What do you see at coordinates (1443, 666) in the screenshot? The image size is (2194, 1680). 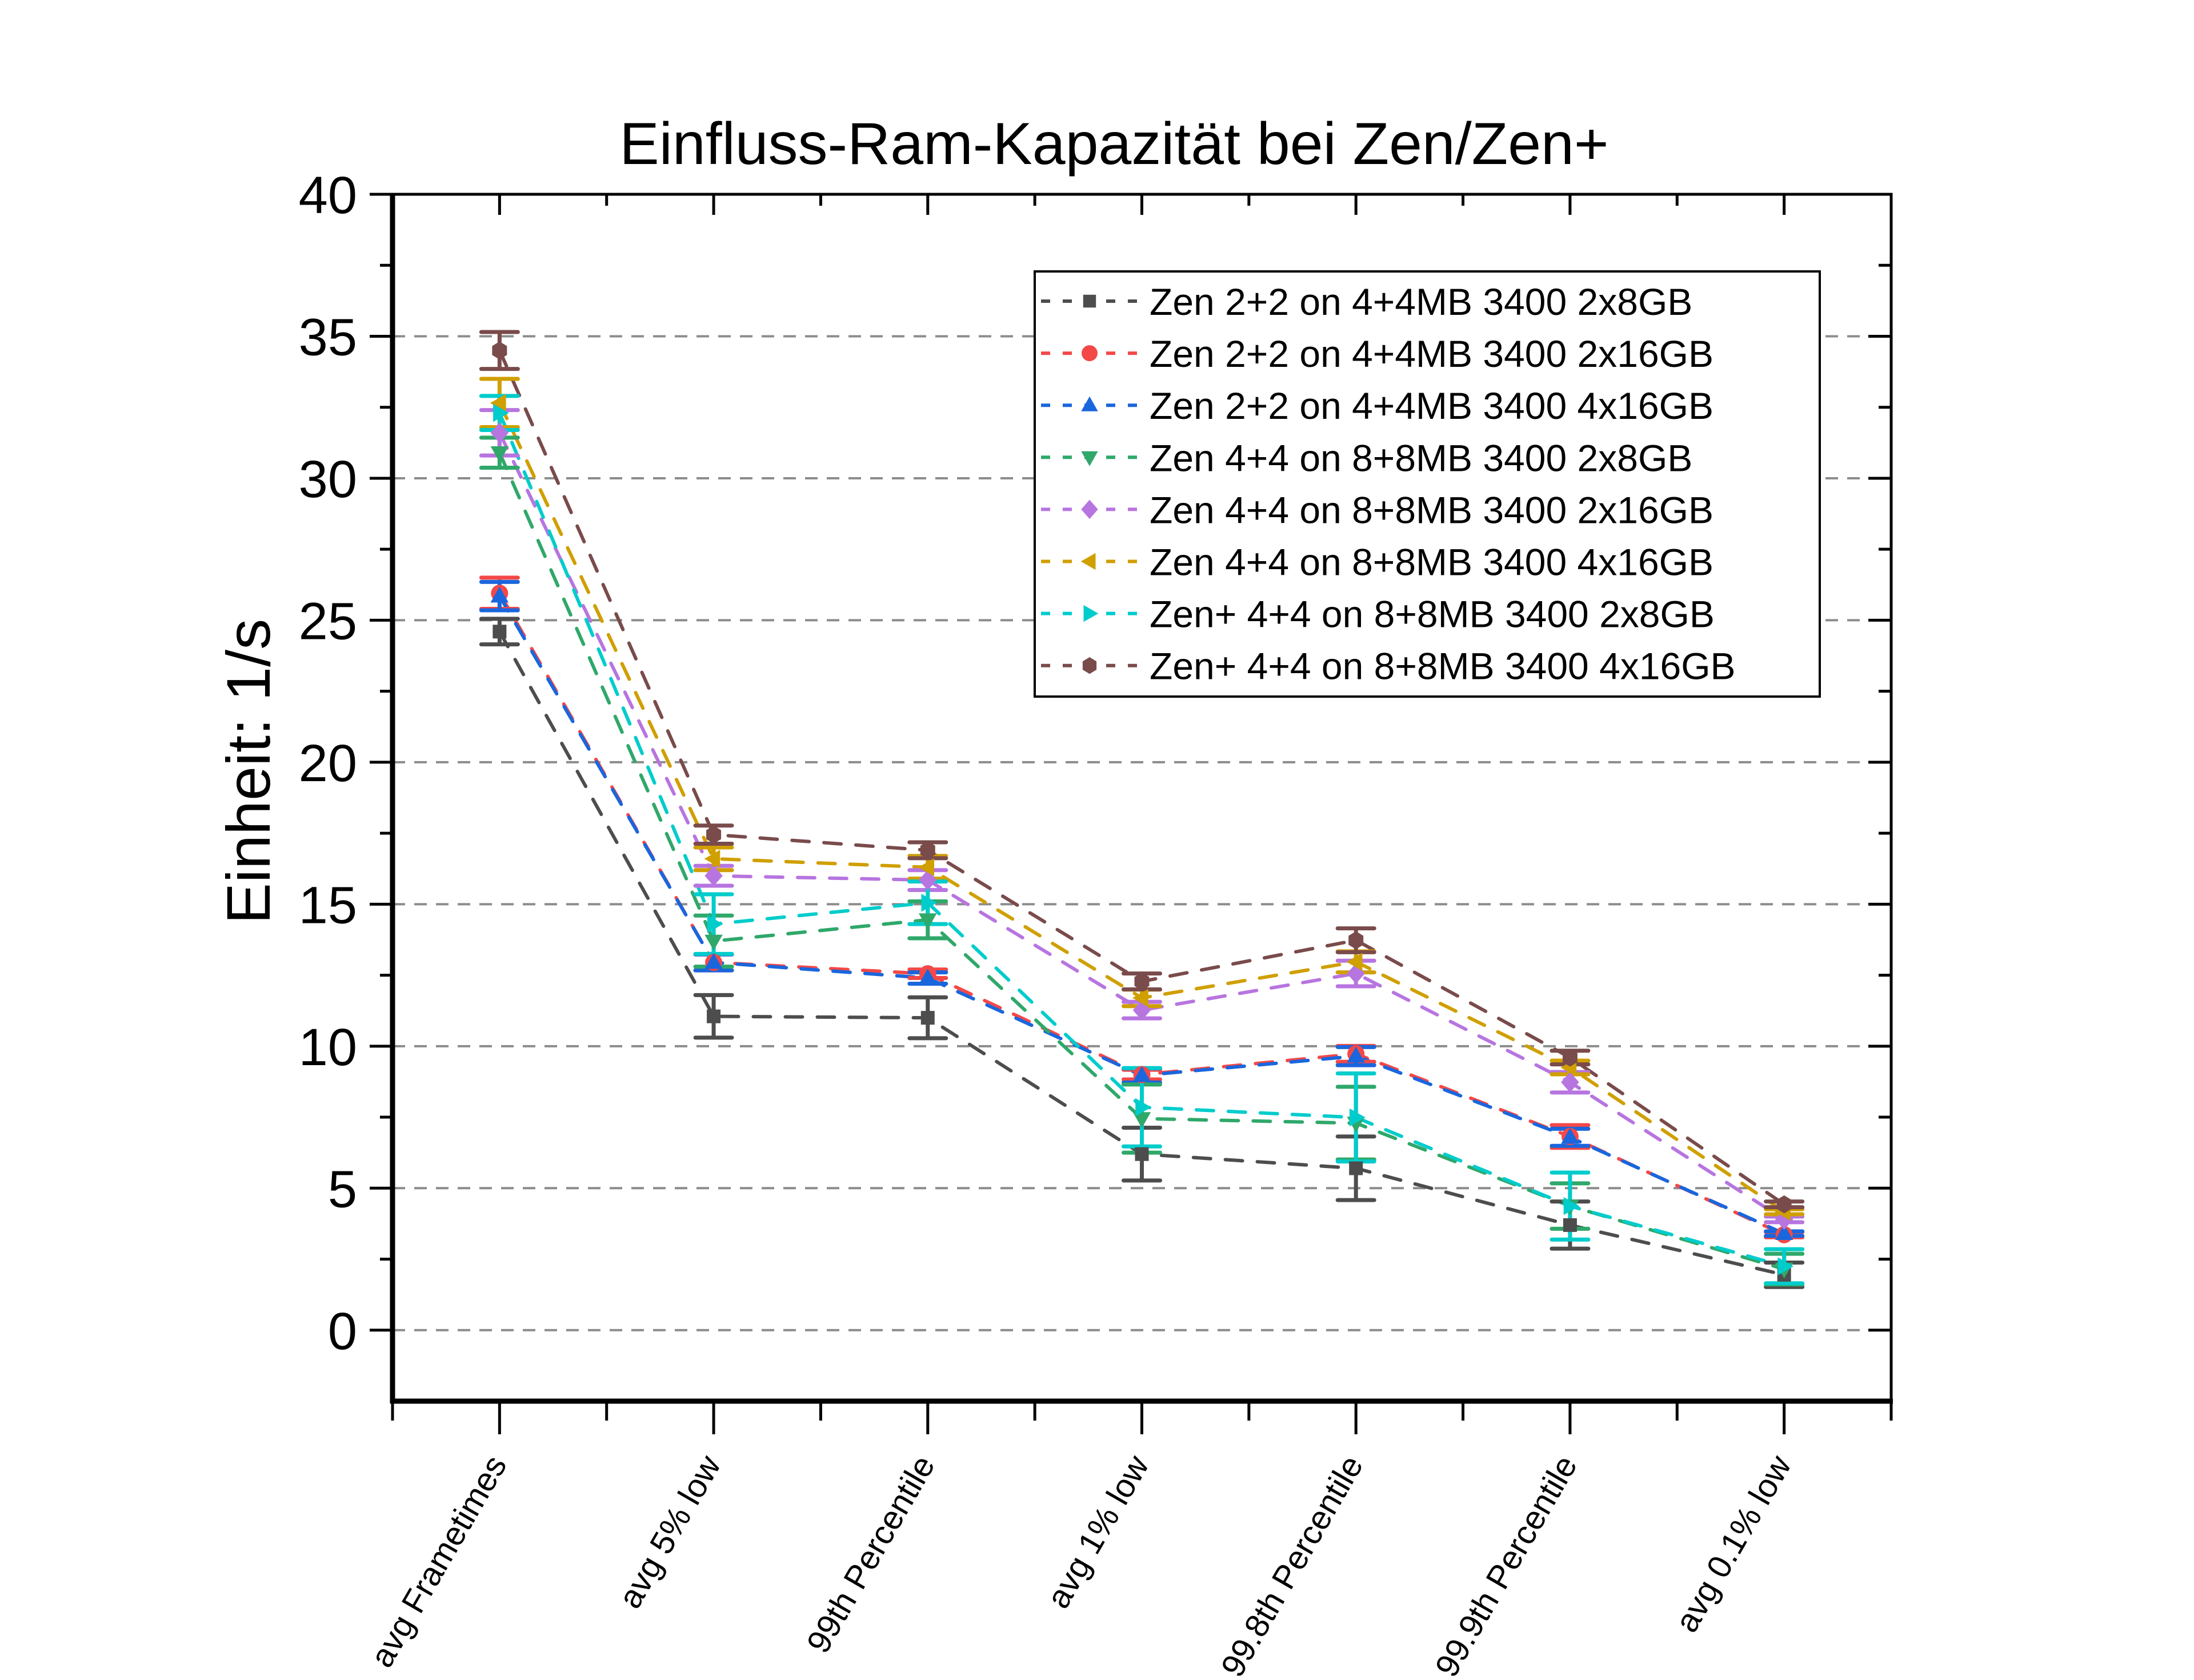 I see `legend-label: Zen+ 4+4 on 8+8MB 3400 4x16GB` at bounding box center [1443, 666].